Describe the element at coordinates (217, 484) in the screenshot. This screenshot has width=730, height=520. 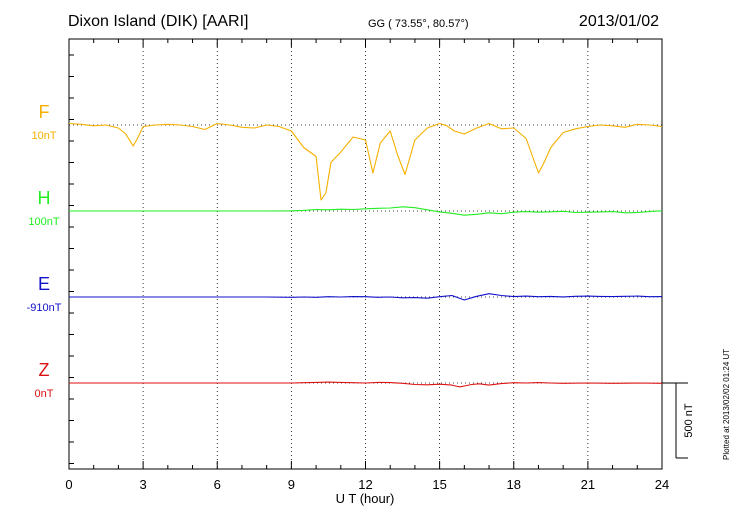
I see `x-tick-label: 6` at that location.